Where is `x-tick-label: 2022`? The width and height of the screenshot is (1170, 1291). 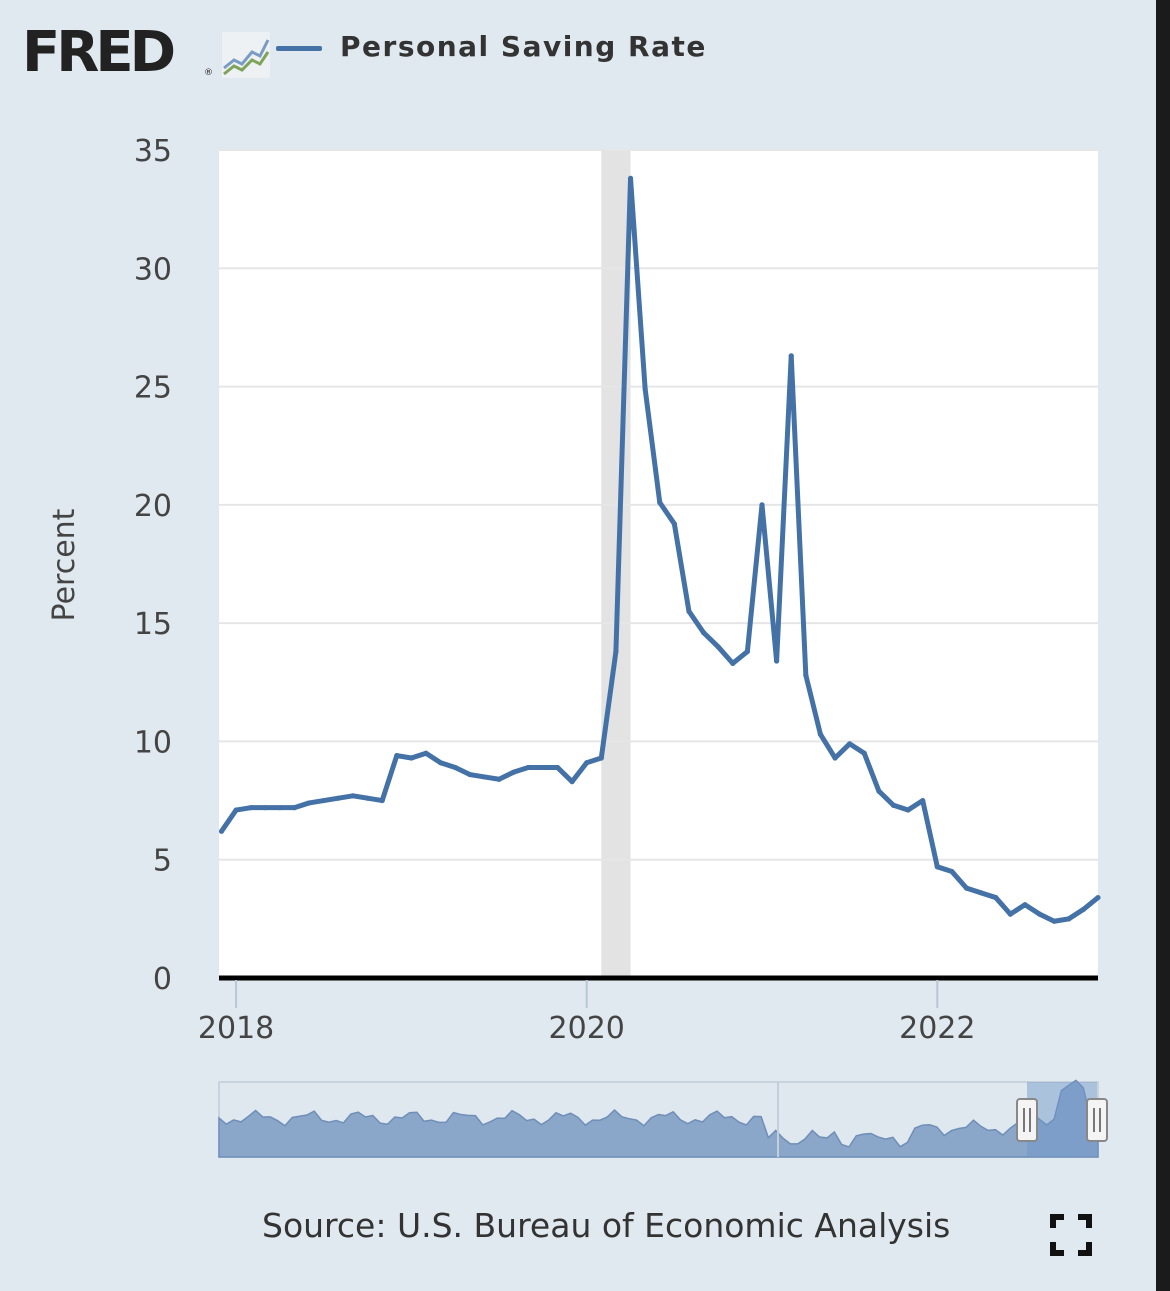 x-tick-label: 2022 is located at coordinates (937, 1028).